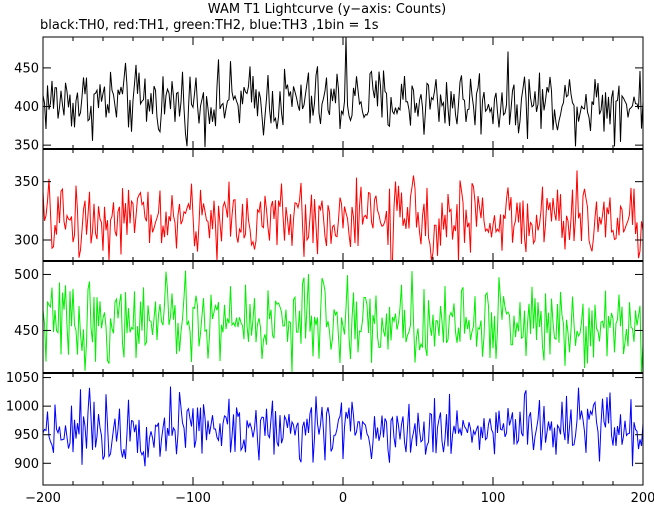 The image size is (654, 505). Describe the element at coordinates (642, 498) in the screenshot. I see `x-tick-label: 200` at that location.